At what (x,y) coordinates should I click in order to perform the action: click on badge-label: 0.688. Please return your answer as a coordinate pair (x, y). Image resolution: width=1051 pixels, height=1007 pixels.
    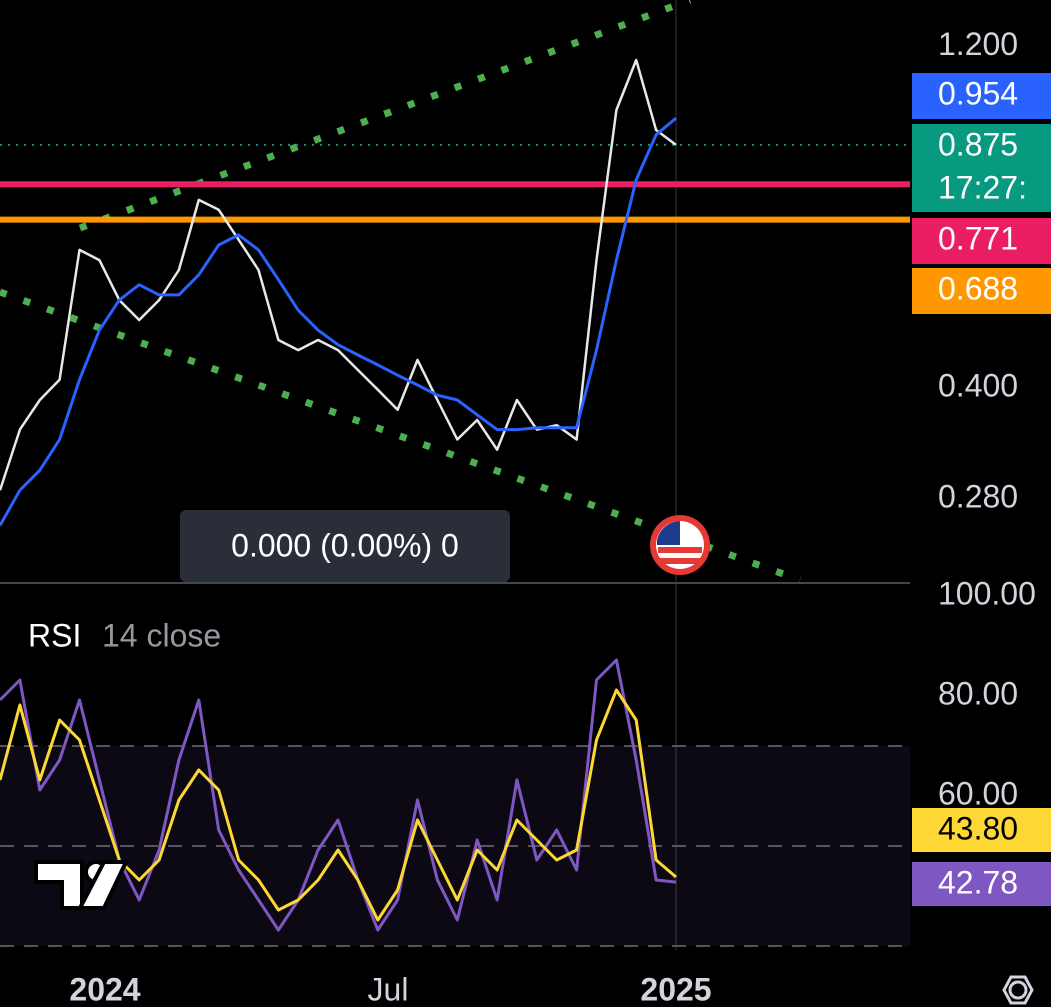
    Looking at the image, I should click on (978, 288).